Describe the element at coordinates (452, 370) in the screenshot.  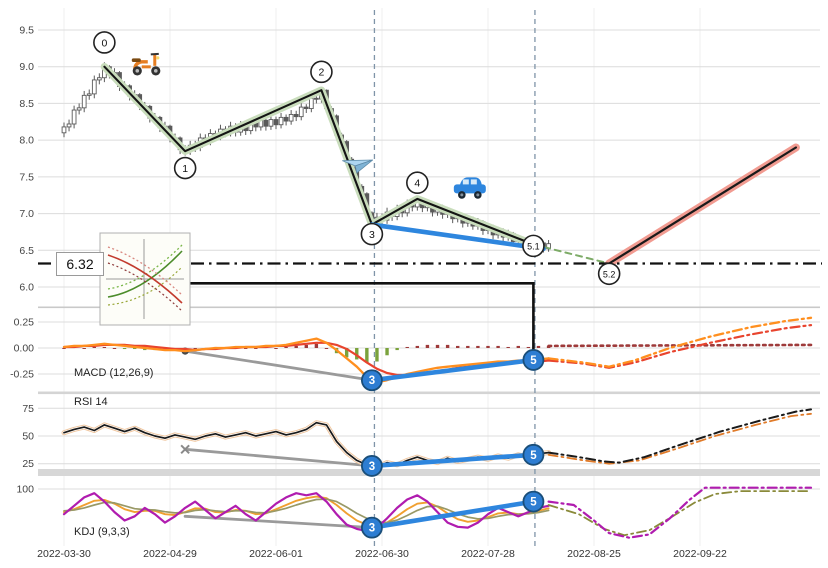
I see `macd-blue-trendline` at that location.